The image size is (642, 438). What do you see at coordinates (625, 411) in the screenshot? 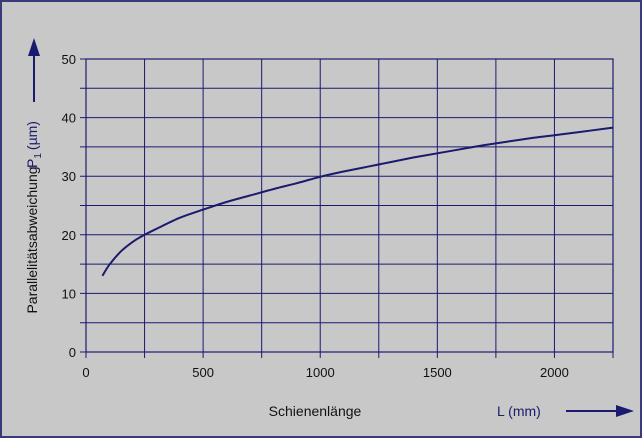
I see `x-axis-arrow-icon` at bounding box center [625, 411].